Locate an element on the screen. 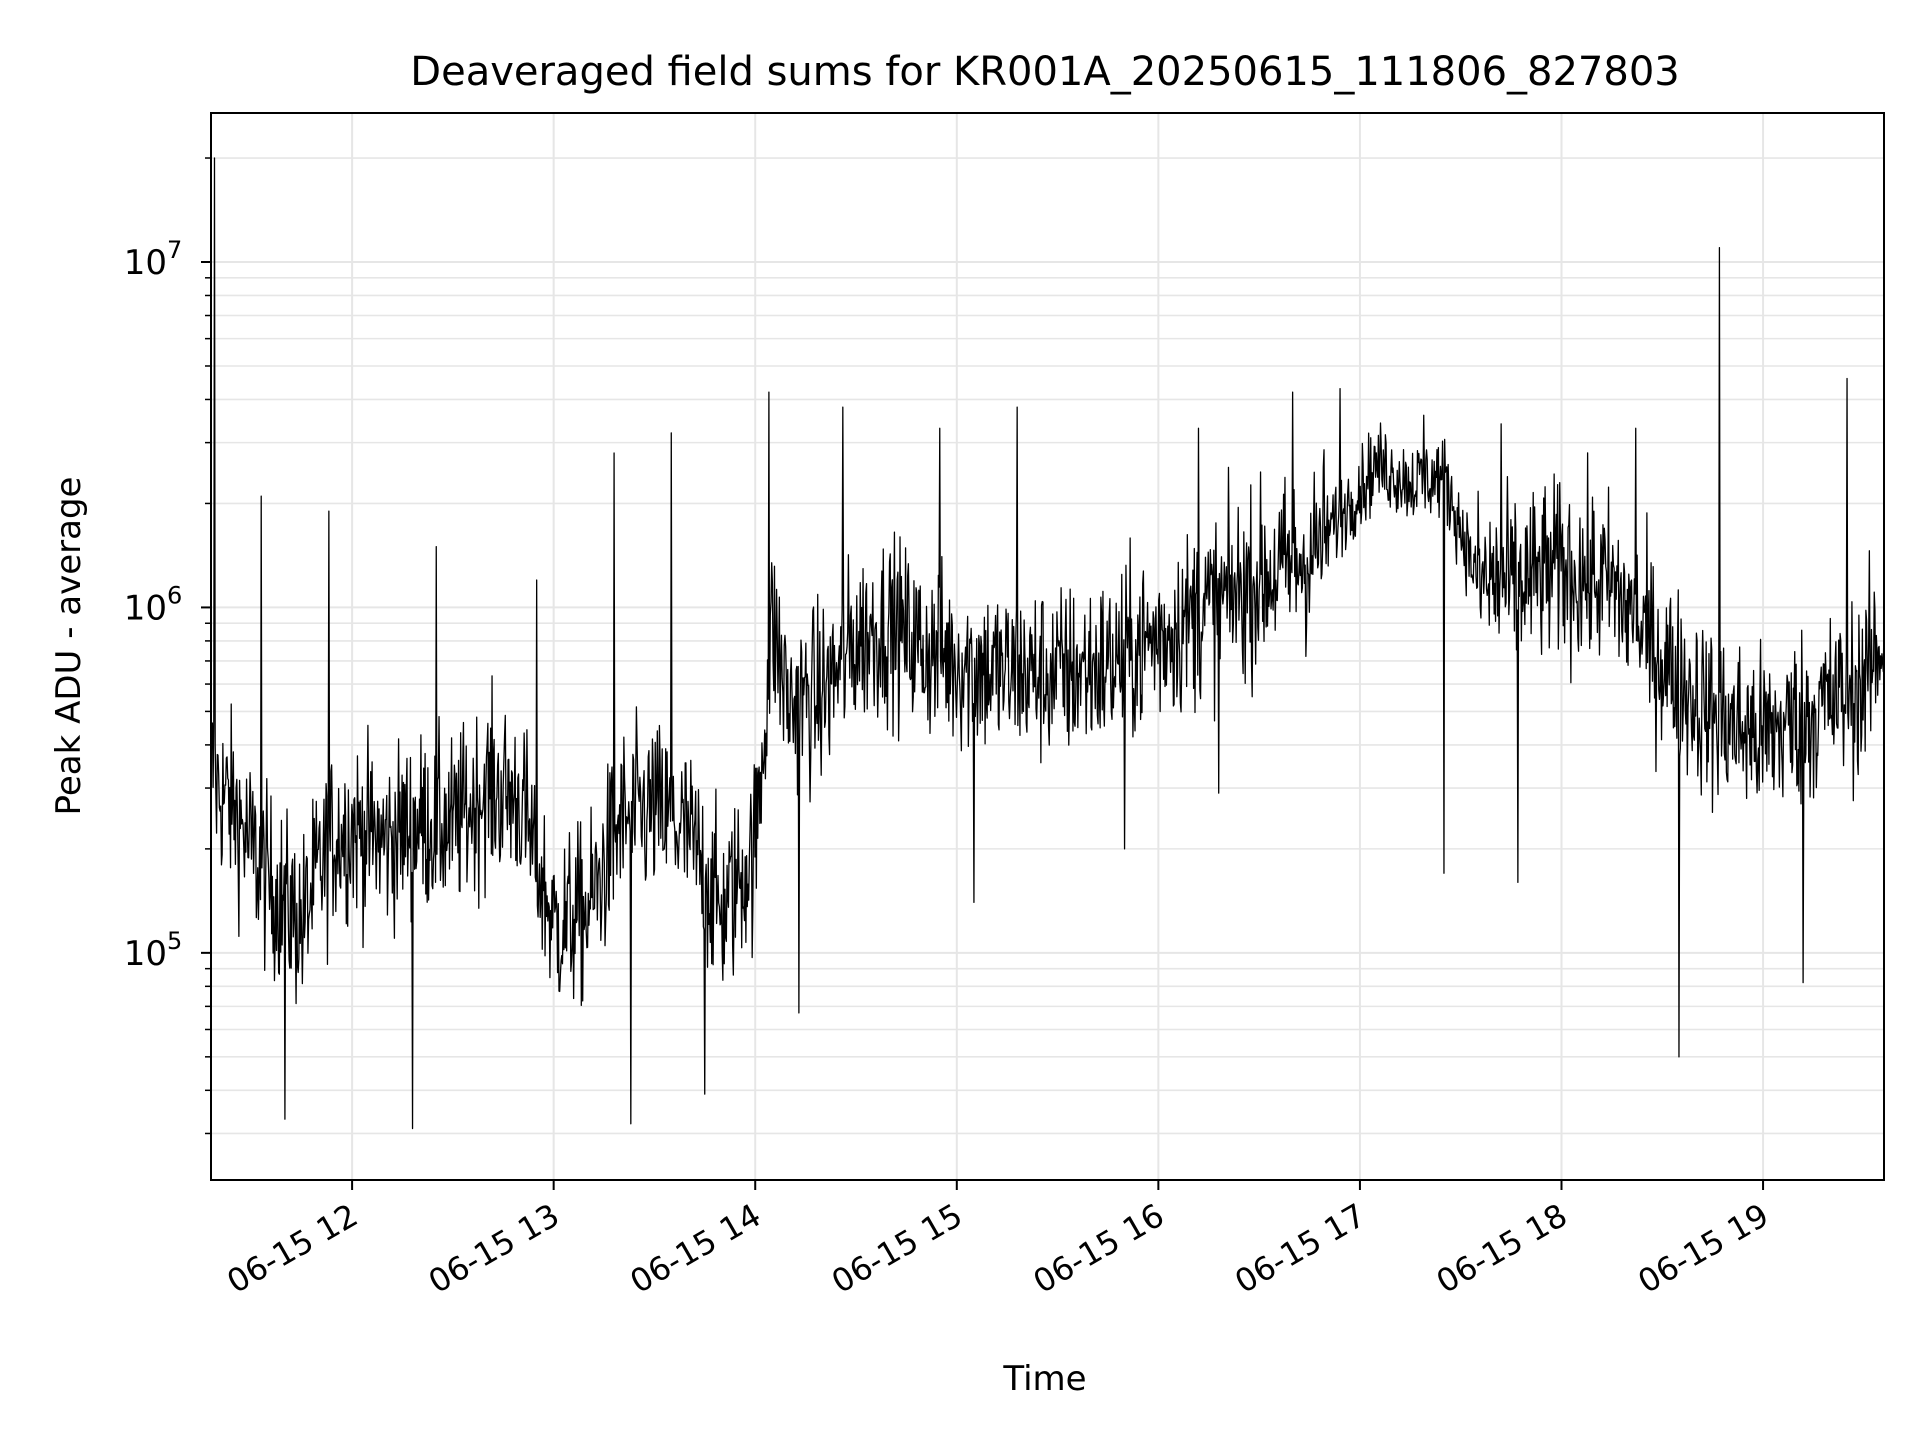 The image size is (1920, 1440). y-tick-label: 10⁷ is located at coordinates (153, 259).